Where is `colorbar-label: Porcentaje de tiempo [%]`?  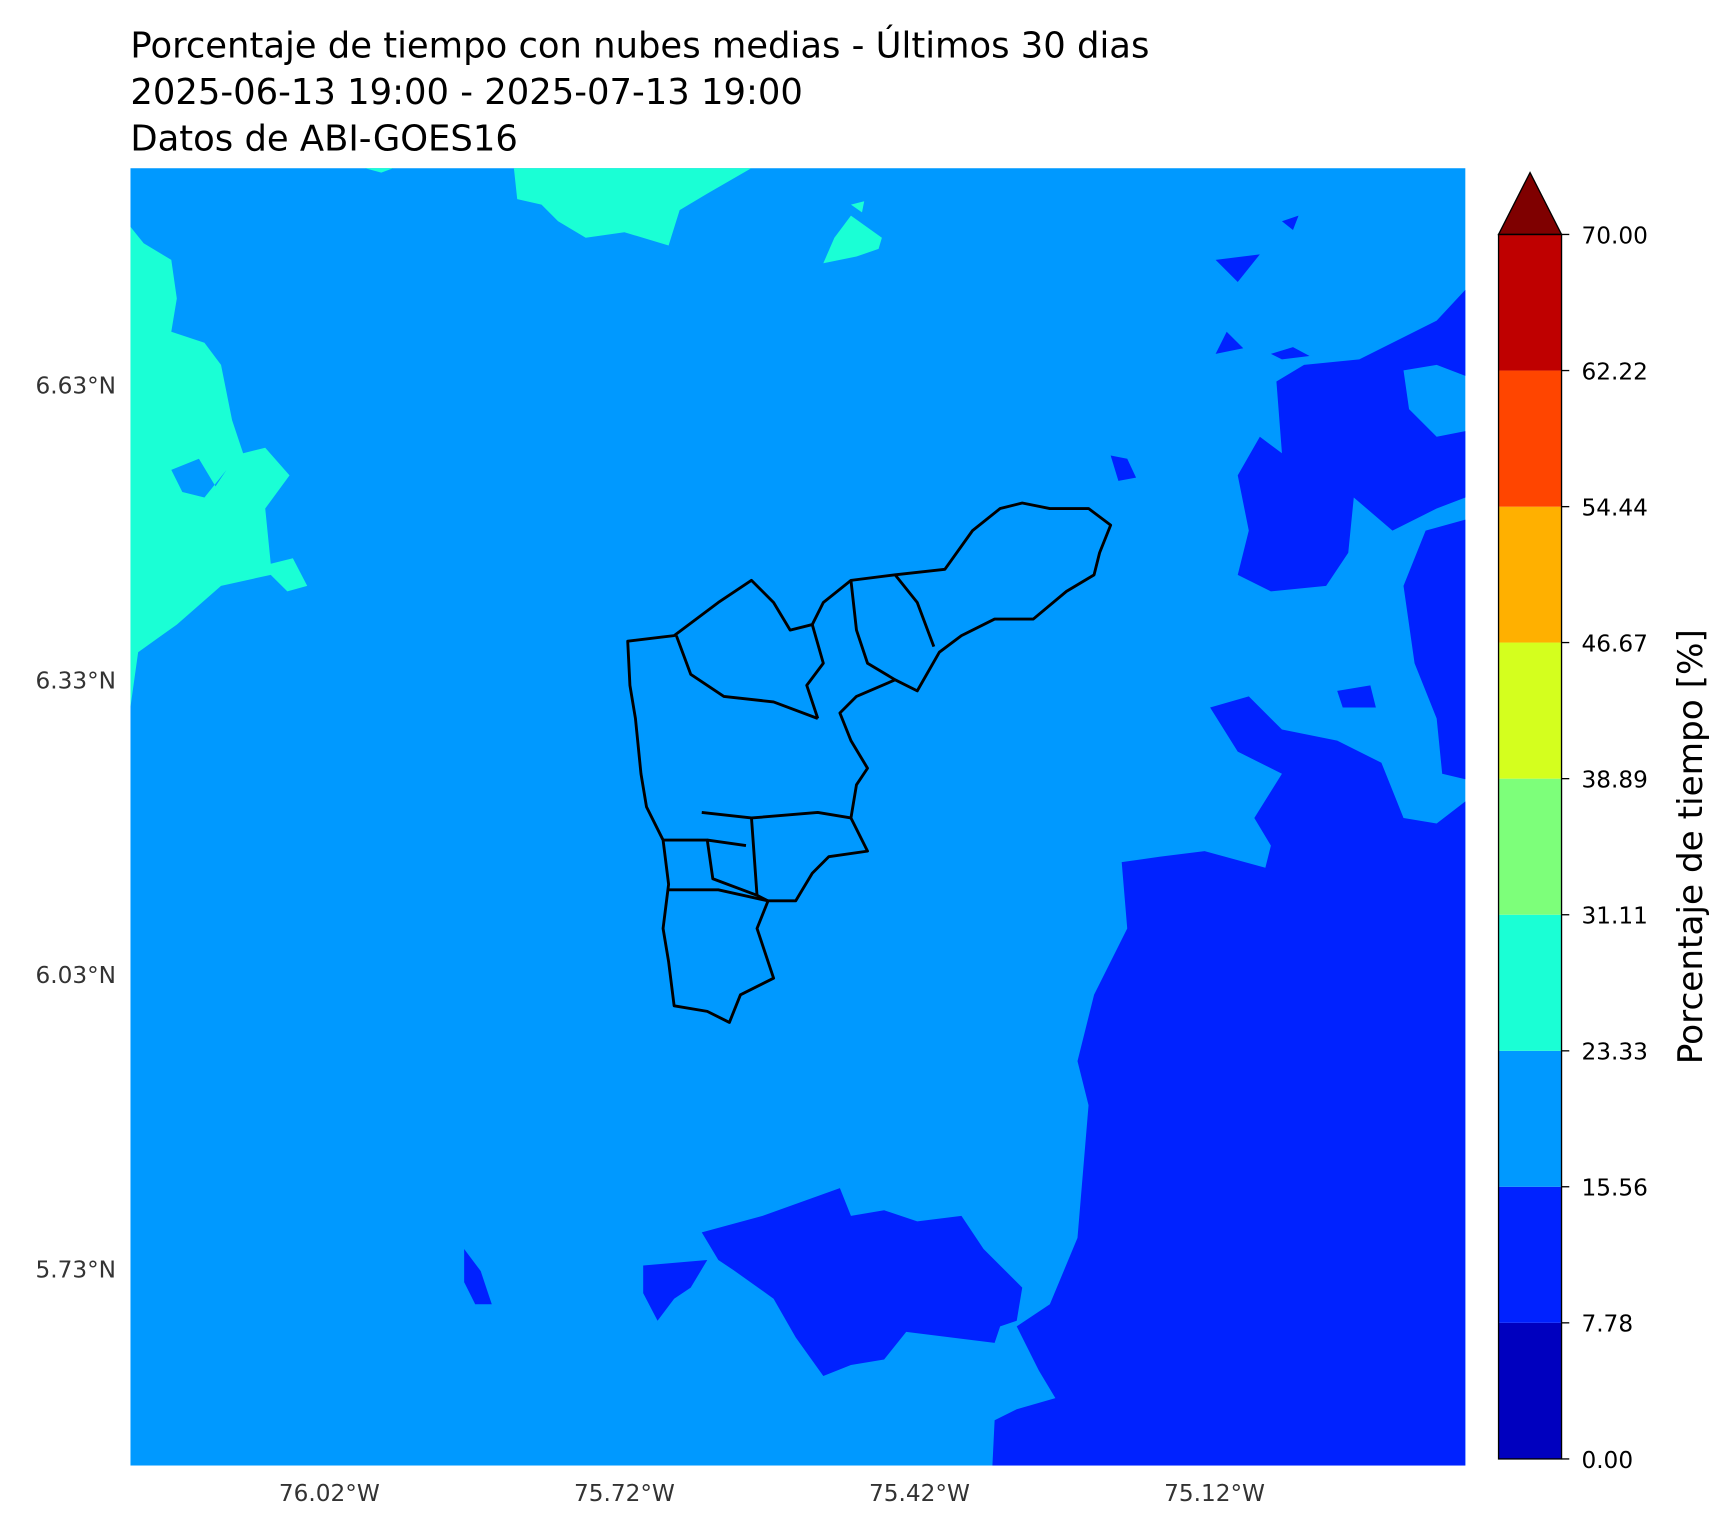 colorbar-label: Porcentaje de tiempo [%] is located at coordinates (1691, 846).